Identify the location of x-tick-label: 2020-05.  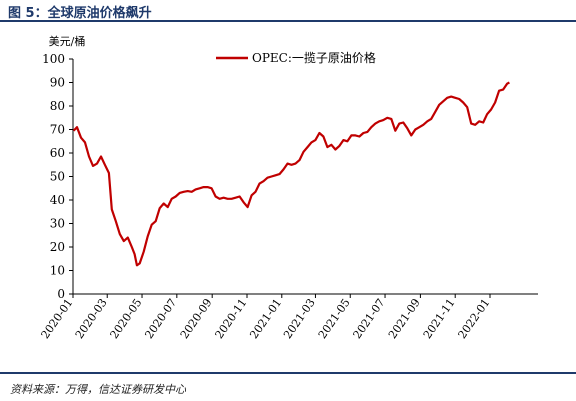
(126, 318).